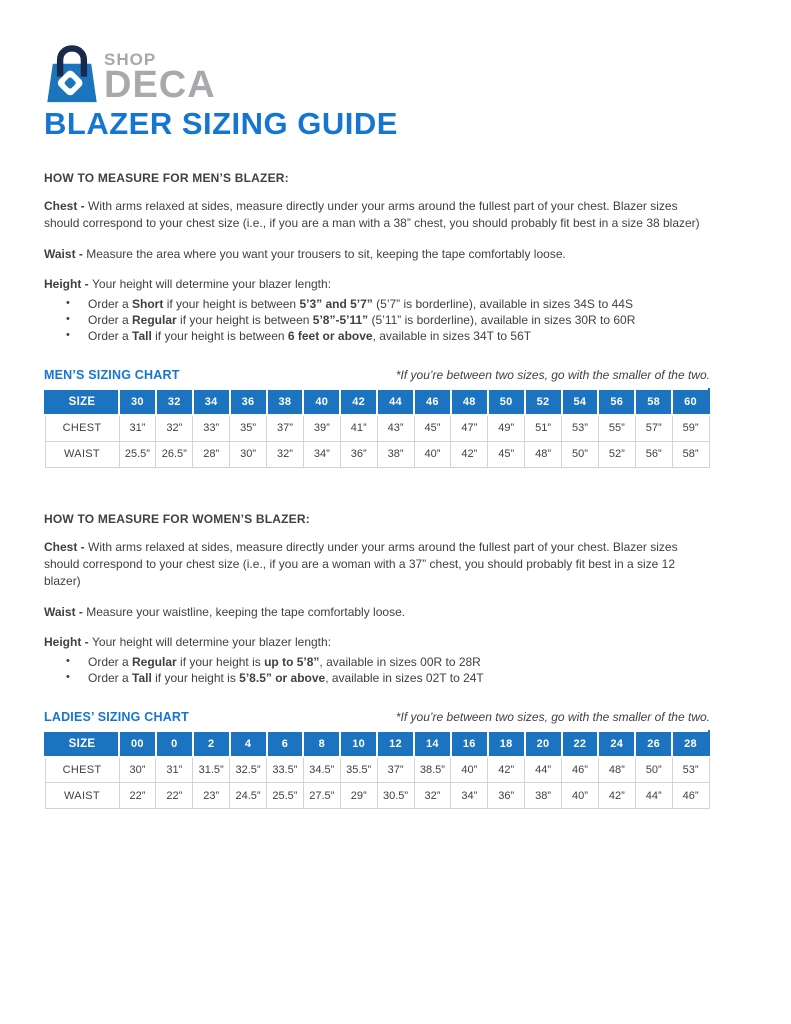 Image resolution: width=791 pixels, height=1024 pixels. Describe the element at coordinates (395, 428) in the screenshot. I see `table-value-cell: 43”` at that location.